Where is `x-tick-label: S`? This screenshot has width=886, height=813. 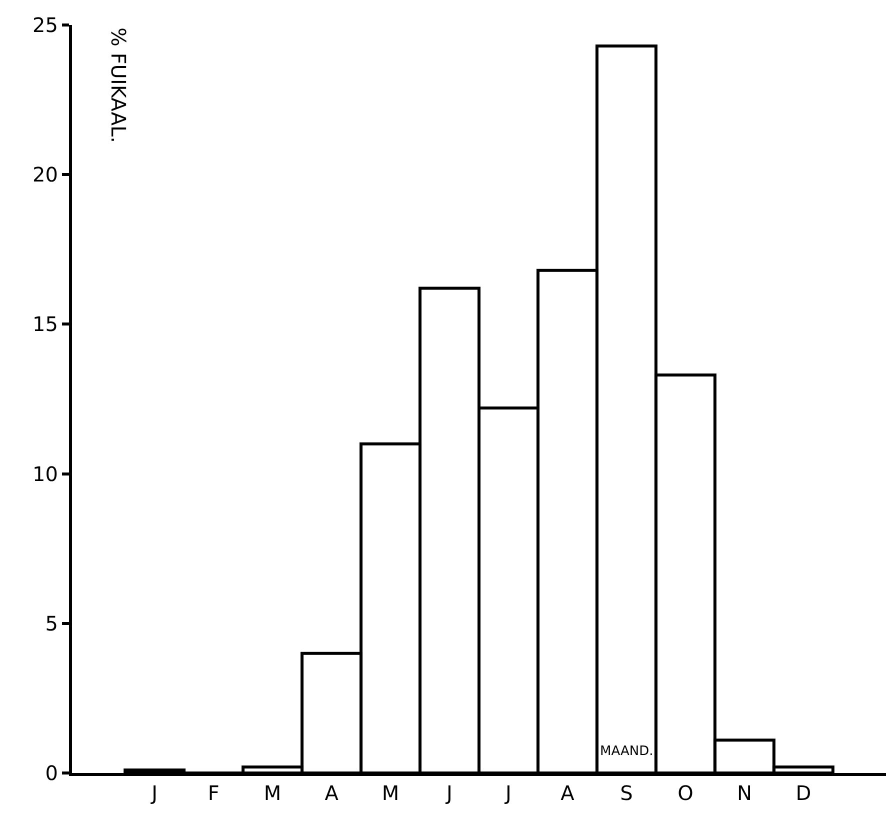
x-tick-label: S is located at coordinates (626, 793).